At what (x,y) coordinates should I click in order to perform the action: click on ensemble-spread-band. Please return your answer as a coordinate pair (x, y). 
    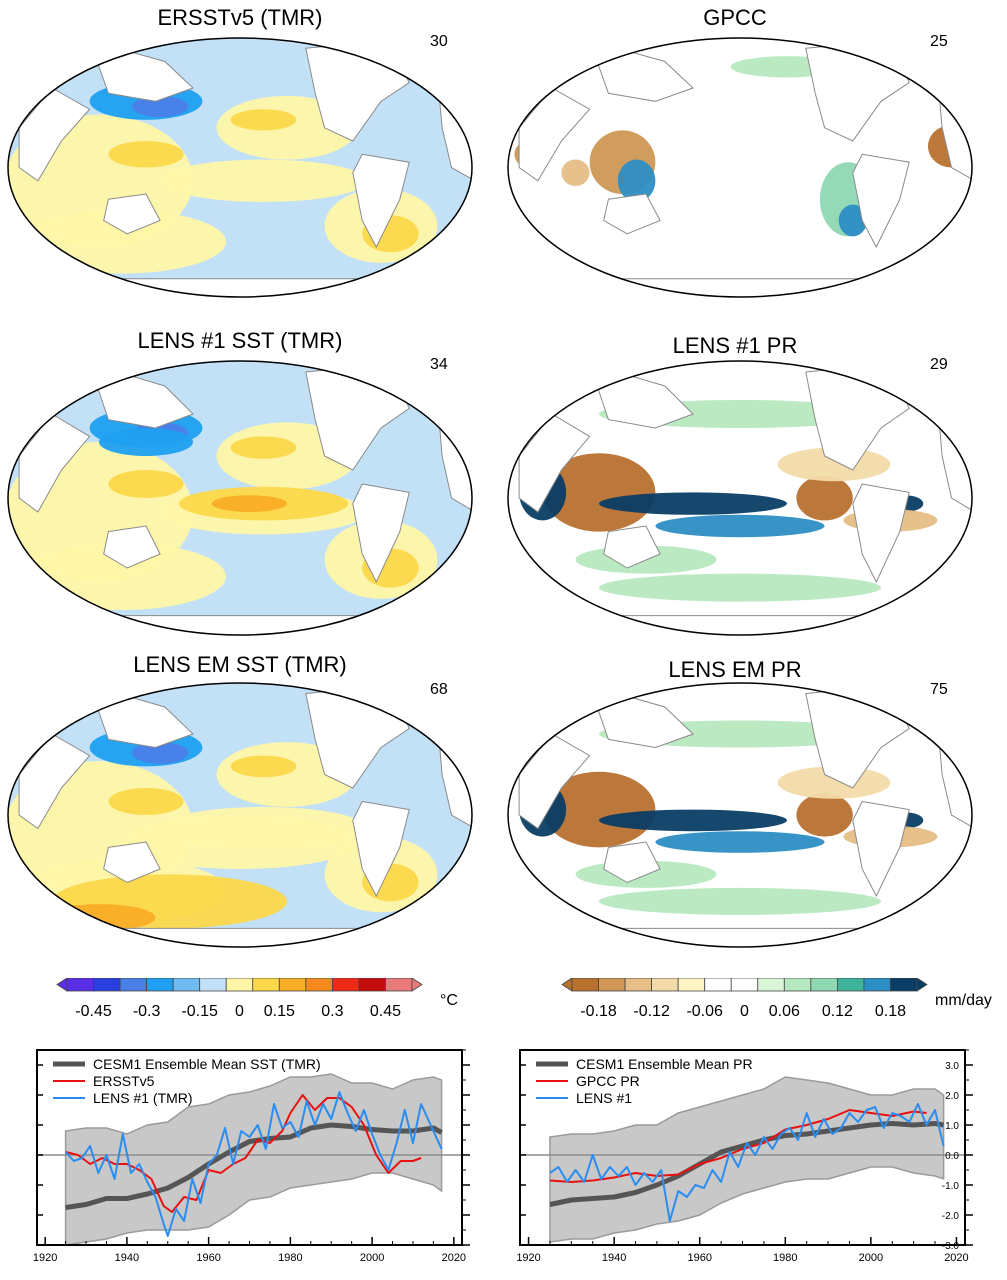
    Looking at the image, I should click on (253, 1159).